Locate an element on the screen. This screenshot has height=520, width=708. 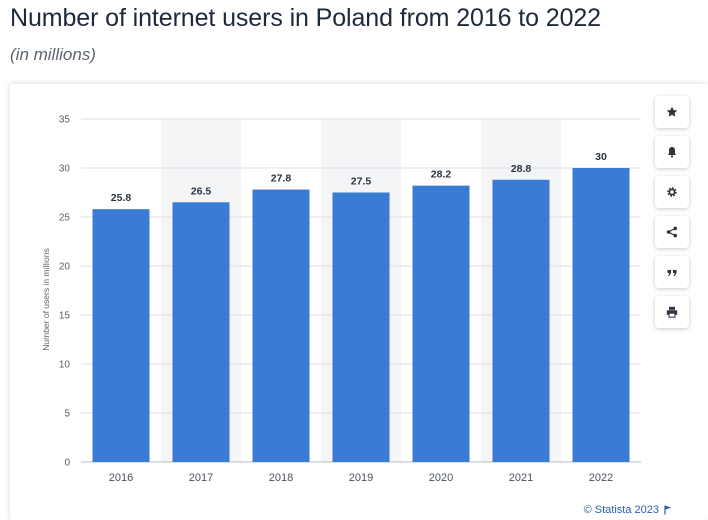
quote-icon is located at coordinates (672, 272).